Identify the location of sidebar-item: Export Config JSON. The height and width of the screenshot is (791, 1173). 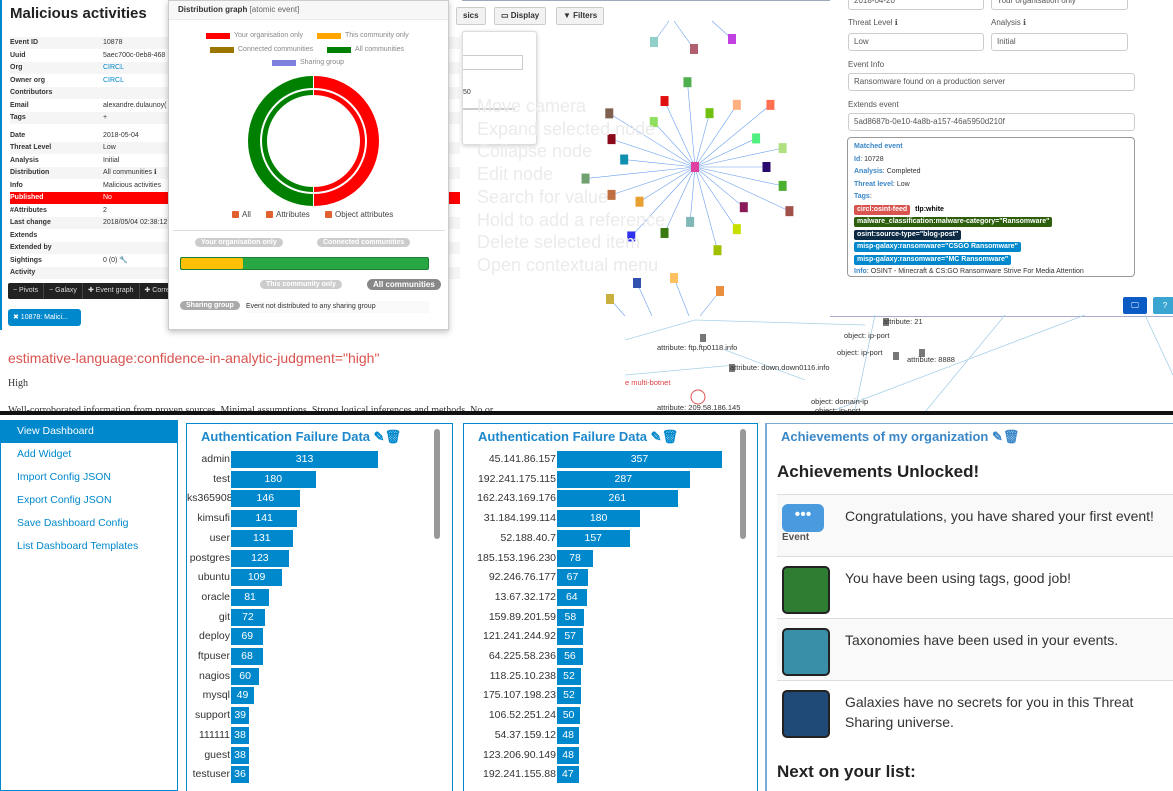
(64, 500).